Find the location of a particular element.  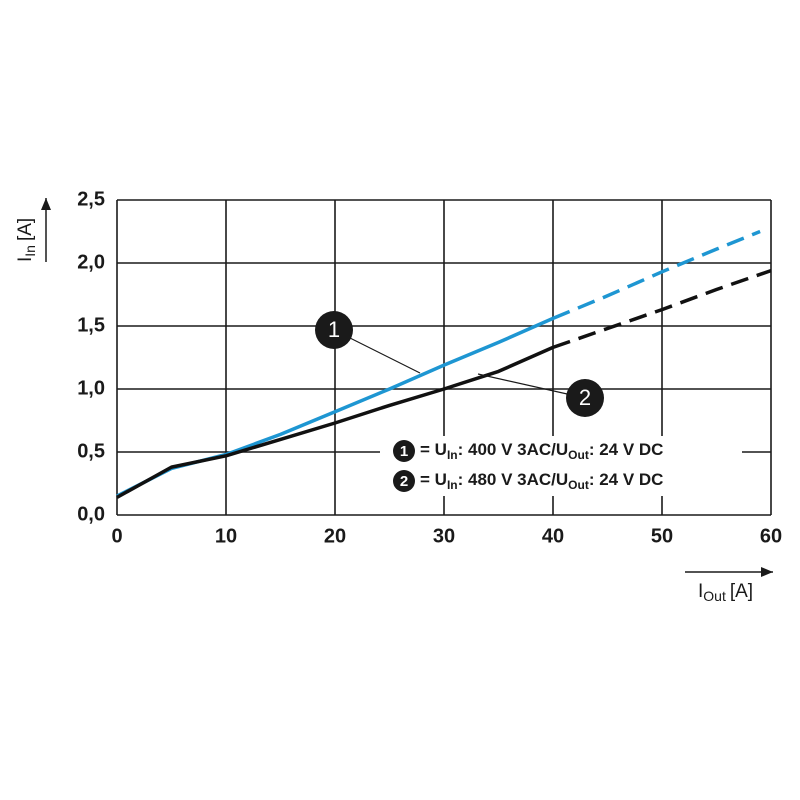

legend-marker-number: 2 is located at coordinates (404, 481).